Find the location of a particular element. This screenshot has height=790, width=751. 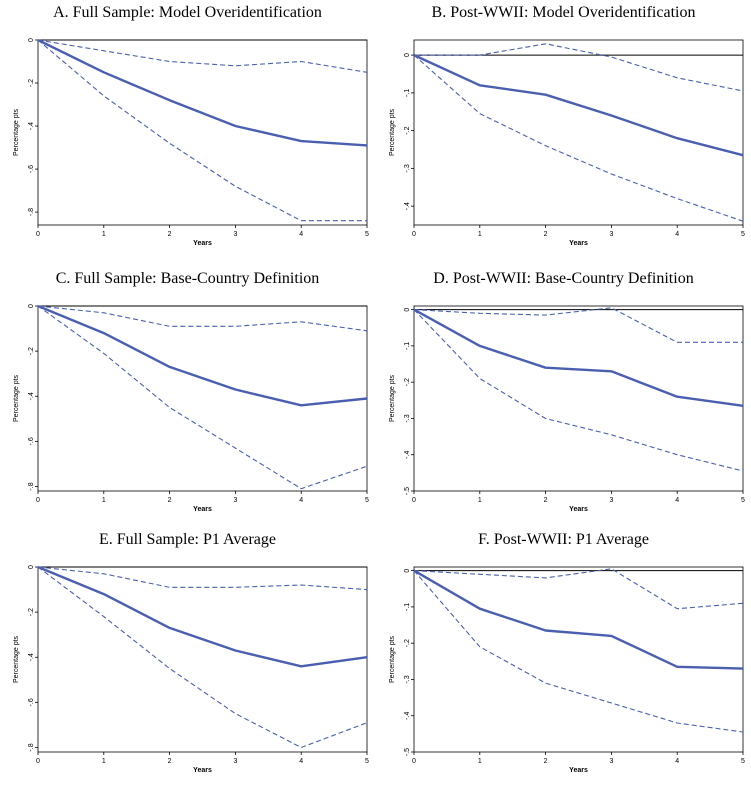

panel-title: D. Post-WWII: Base-Country Definition is located at coordinates (563, 278).